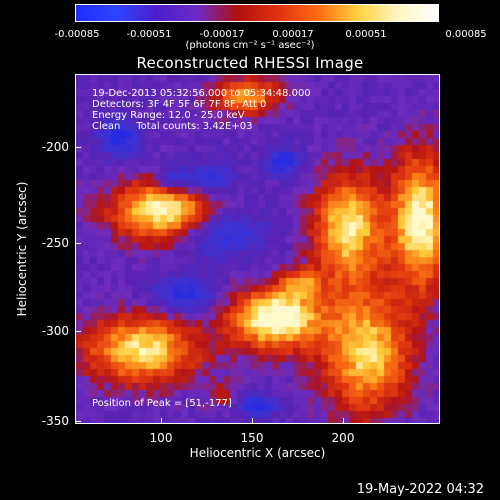 The height and width of the screenshot is (500, 500). I want to click on footer-timestamp: 19-May-2022 04:32, so click(420, 489).